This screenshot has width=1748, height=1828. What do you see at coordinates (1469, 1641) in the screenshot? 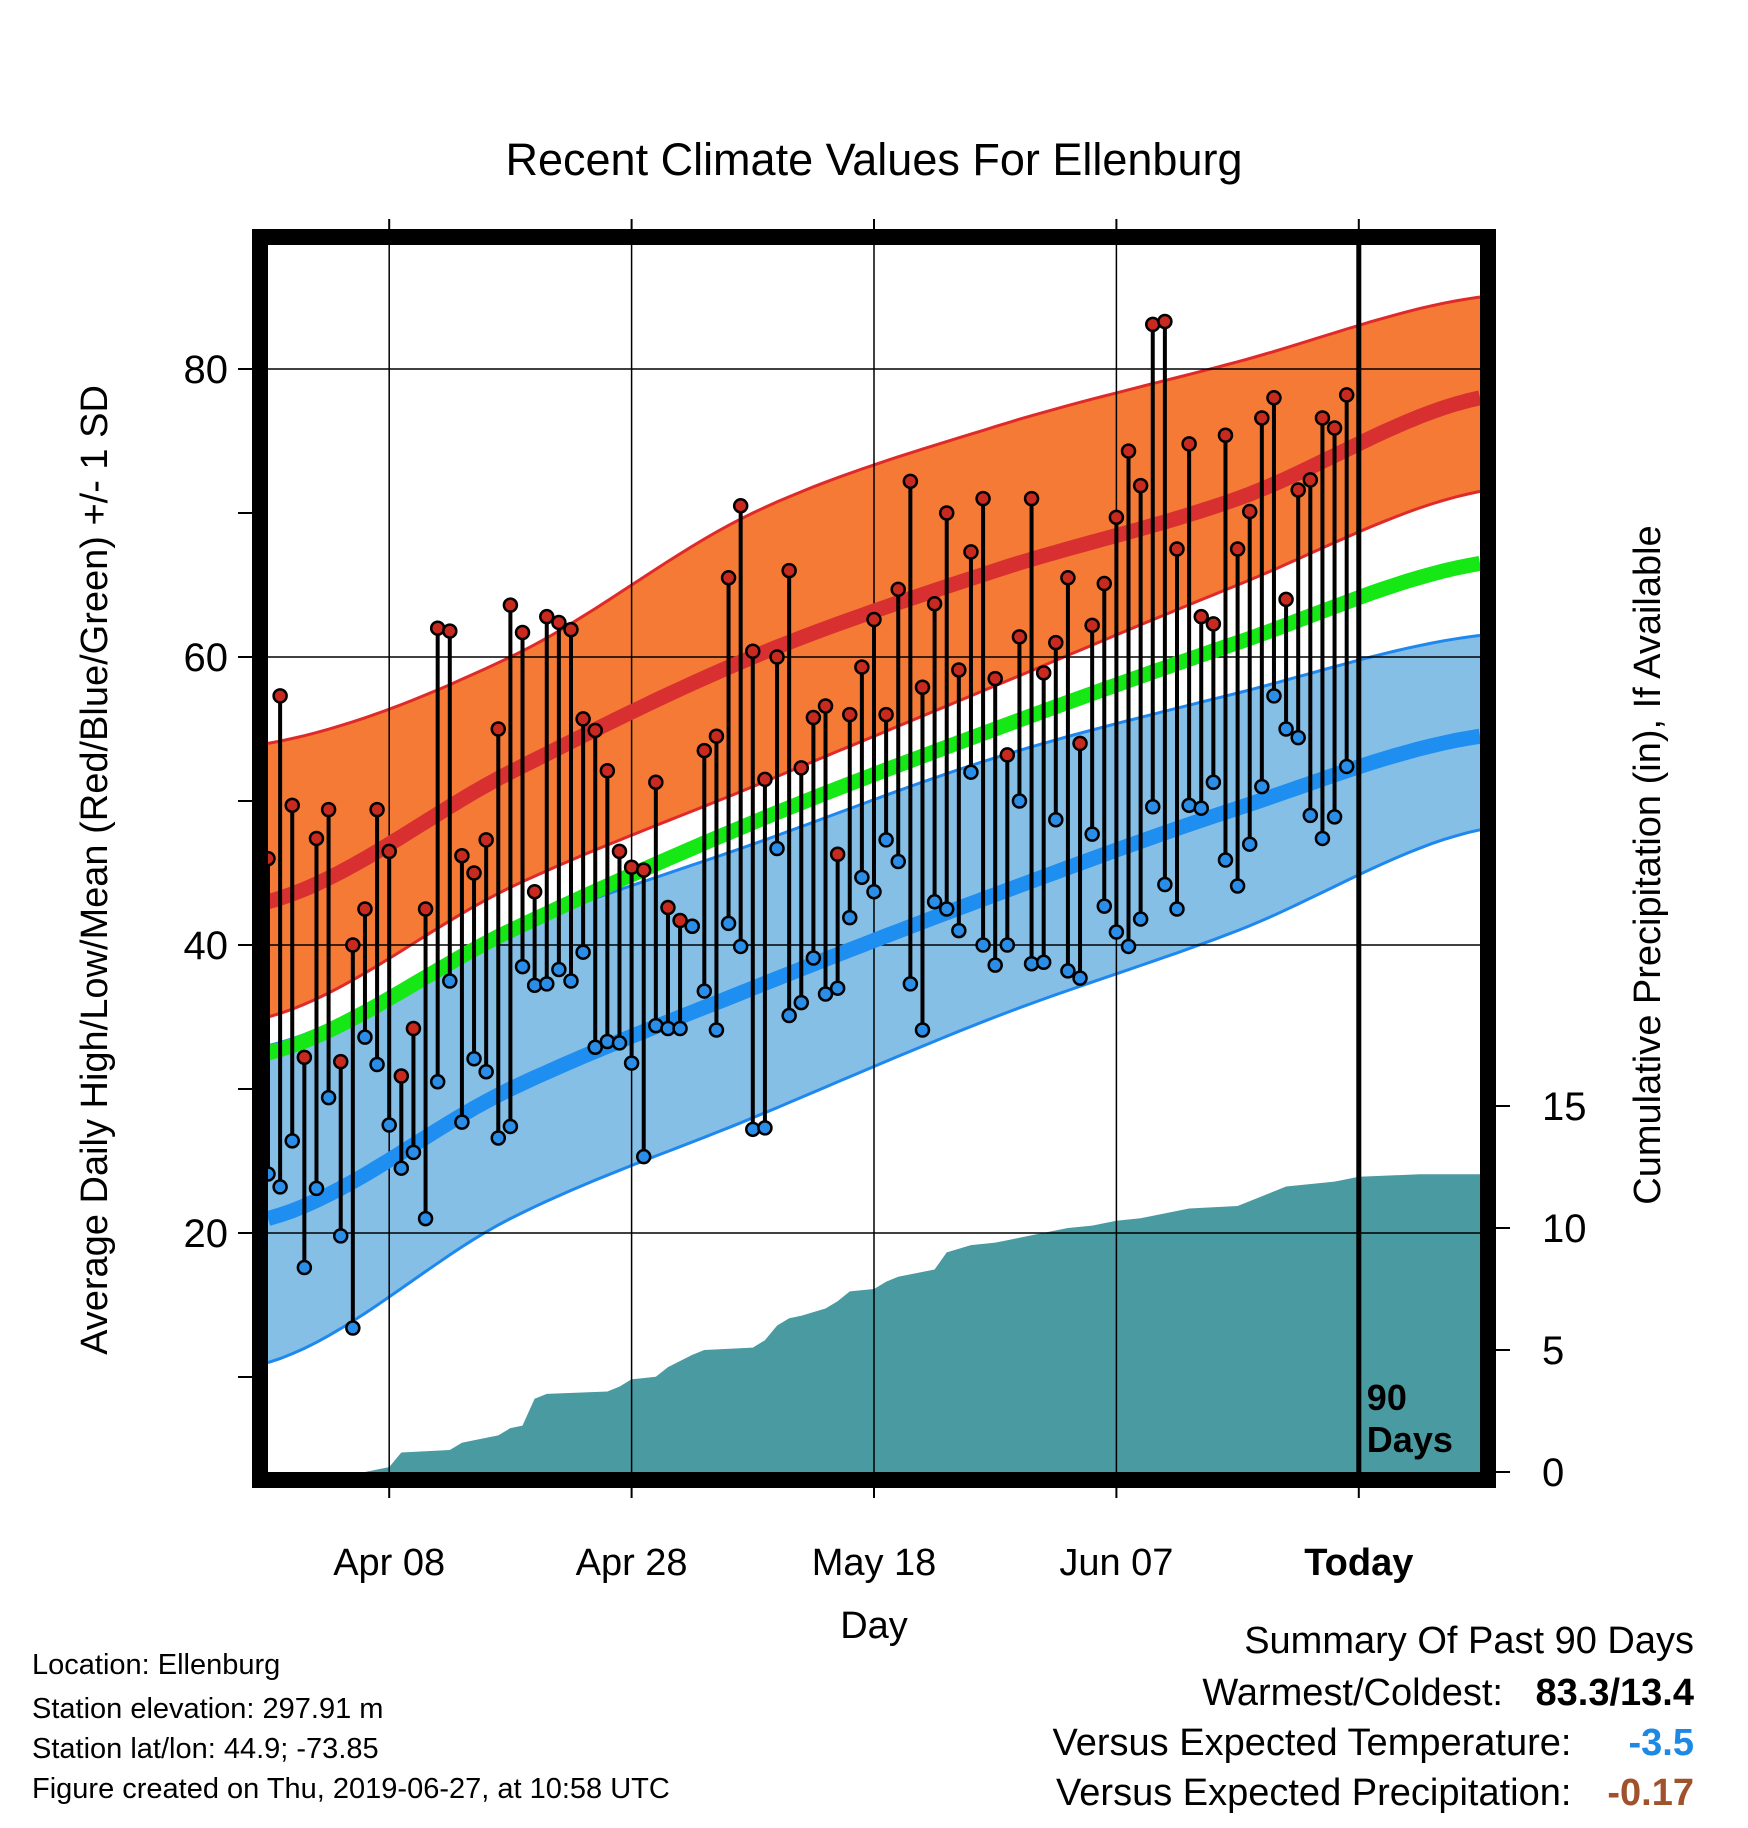
I see `summary-heading: Summary Of Past 90 Days` at bounding box center [1469, 1641].